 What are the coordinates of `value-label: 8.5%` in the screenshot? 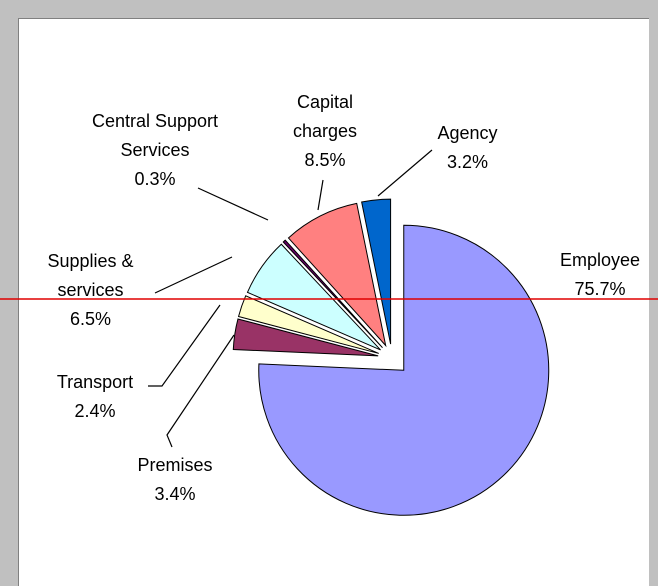 It's located at (325, 160).